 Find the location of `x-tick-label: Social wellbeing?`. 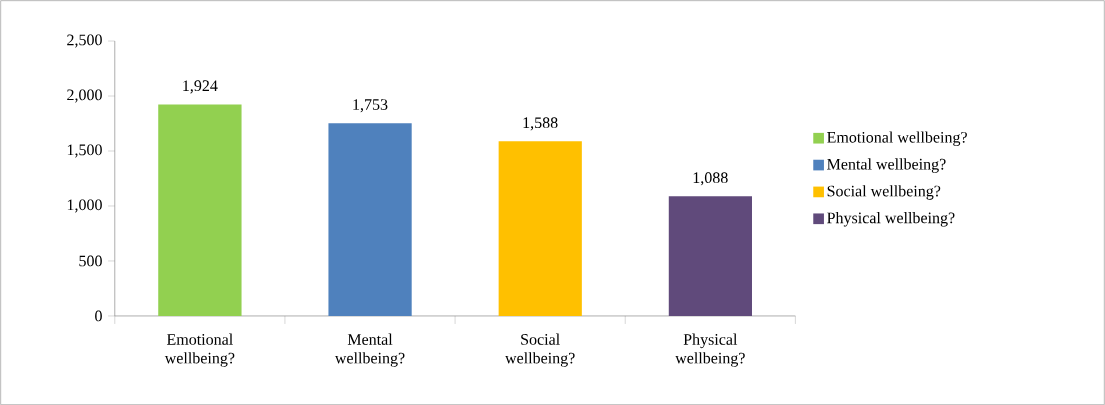

x-tick-label: Social wellbeing? is located at coordinates (540, 350).